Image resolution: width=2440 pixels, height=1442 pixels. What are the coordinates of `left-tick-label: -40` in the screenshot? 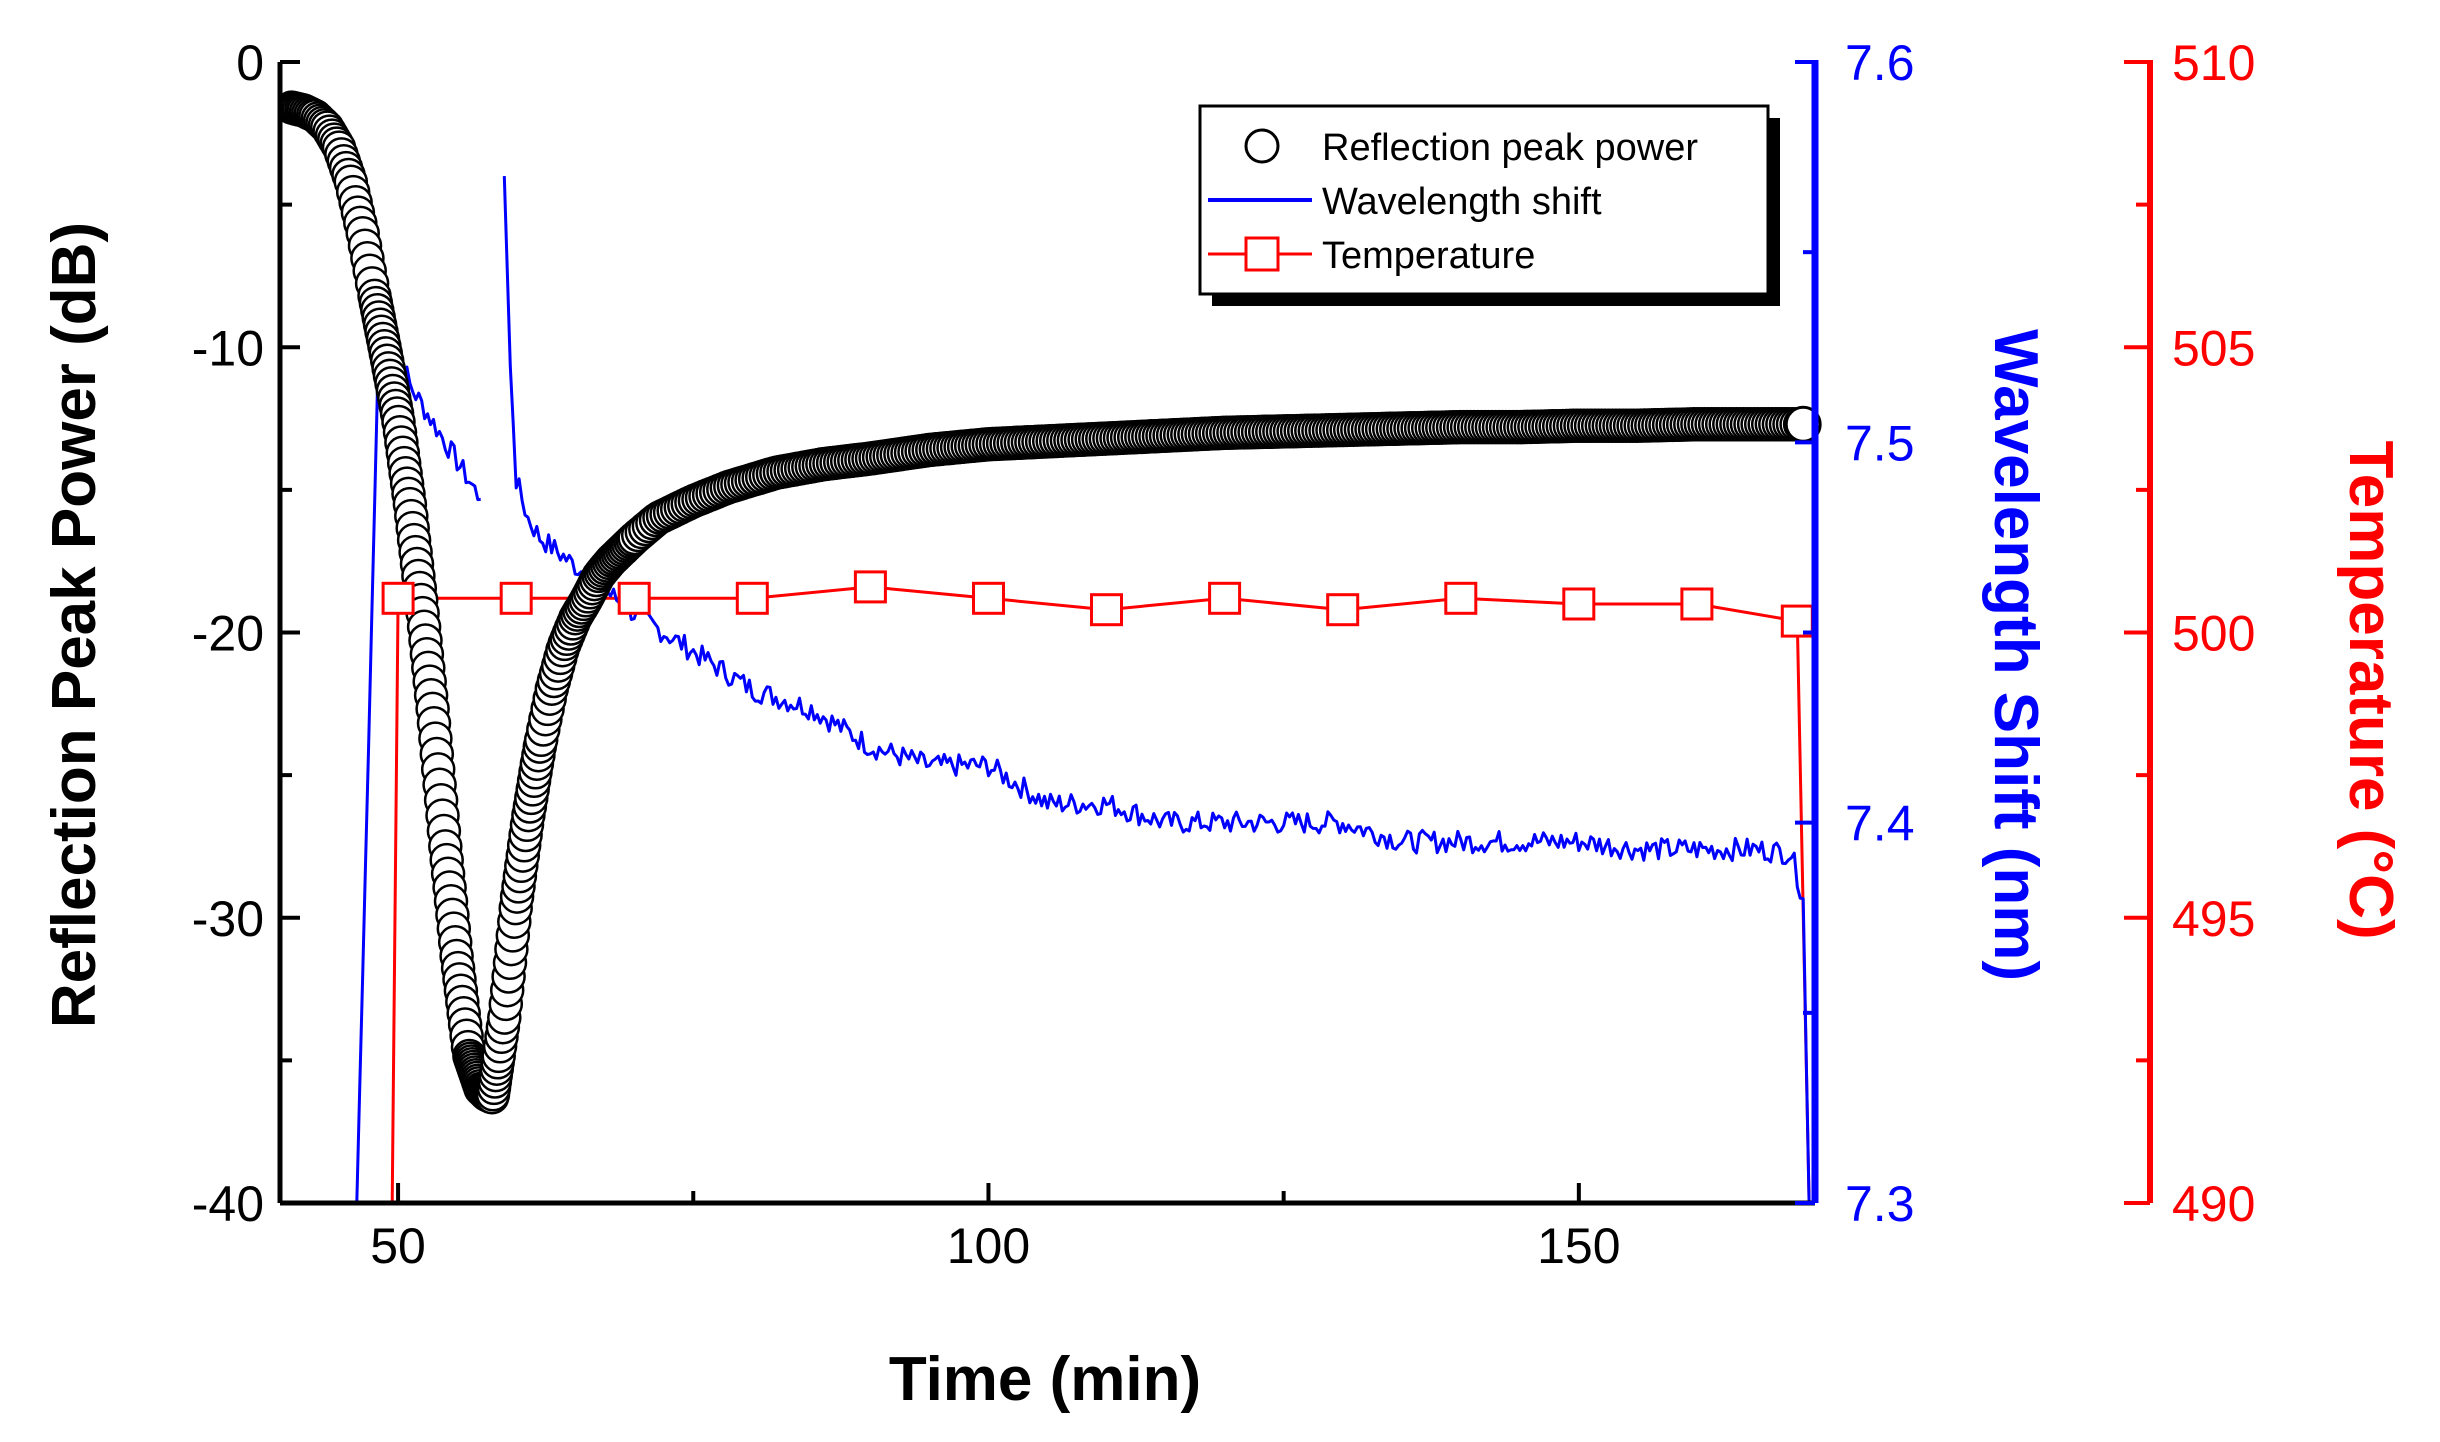 It's located at (228, 1204).